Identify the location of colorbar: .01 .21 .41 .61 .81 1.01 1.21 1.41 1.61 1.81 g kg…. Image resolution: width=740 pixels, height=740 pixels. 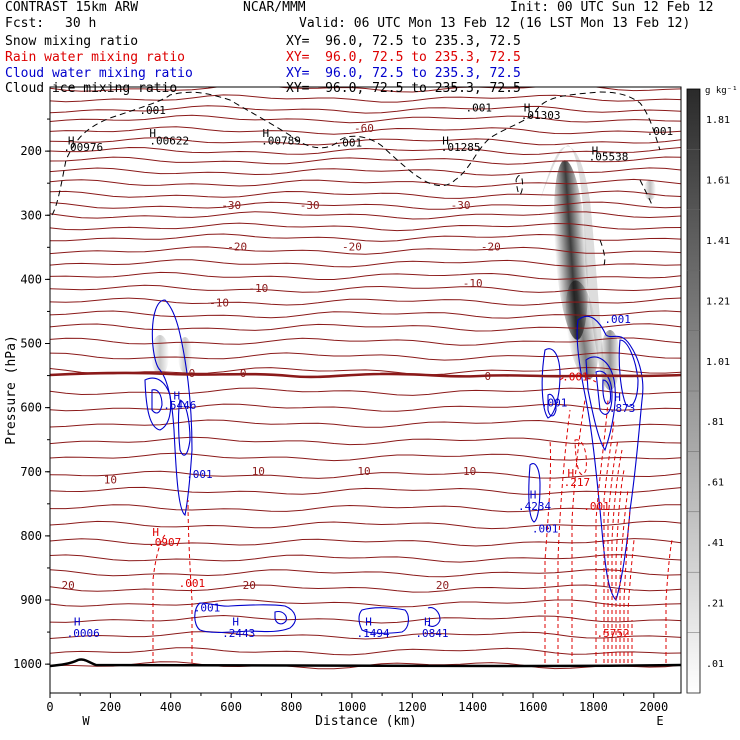
(712, 390).